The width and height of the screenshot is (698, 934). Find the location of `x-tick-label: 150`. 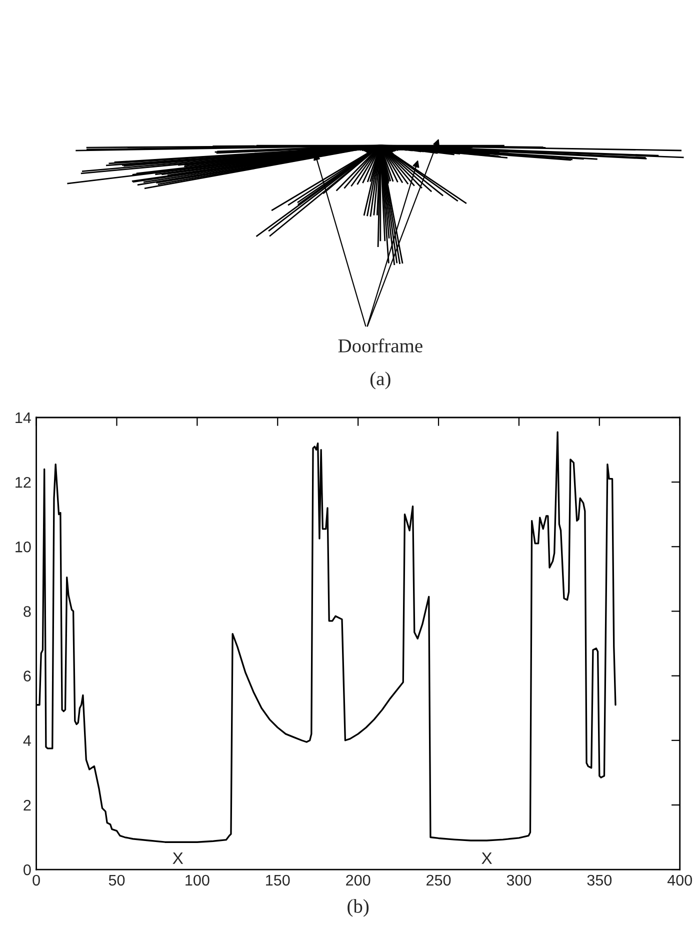

x-tick-label: 150 is located at coordinates (278, 880).